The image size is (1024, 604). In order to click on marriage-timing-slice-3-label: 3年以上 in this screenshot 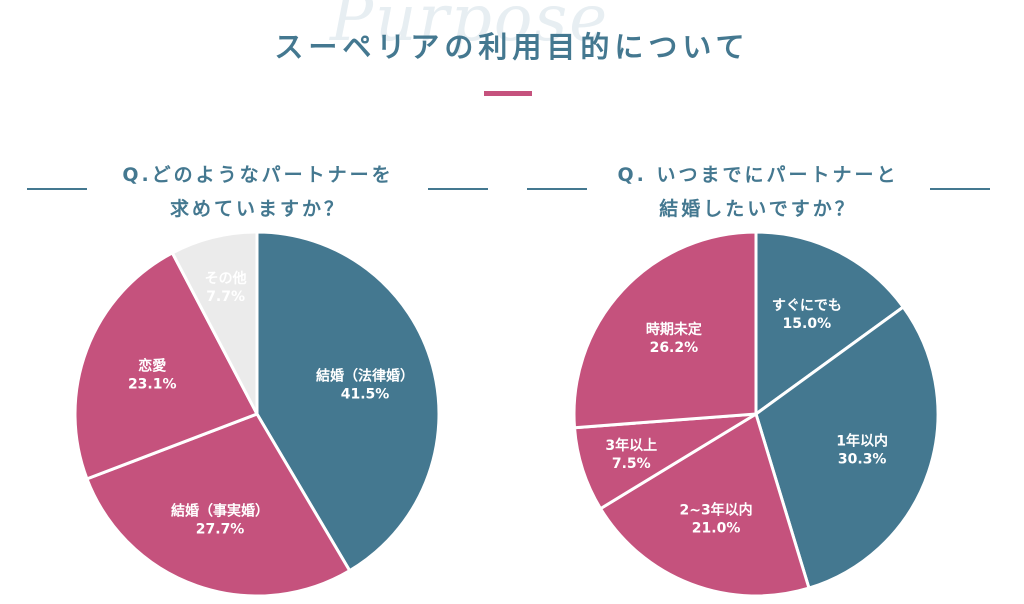, I will do `click(631, 445)`.